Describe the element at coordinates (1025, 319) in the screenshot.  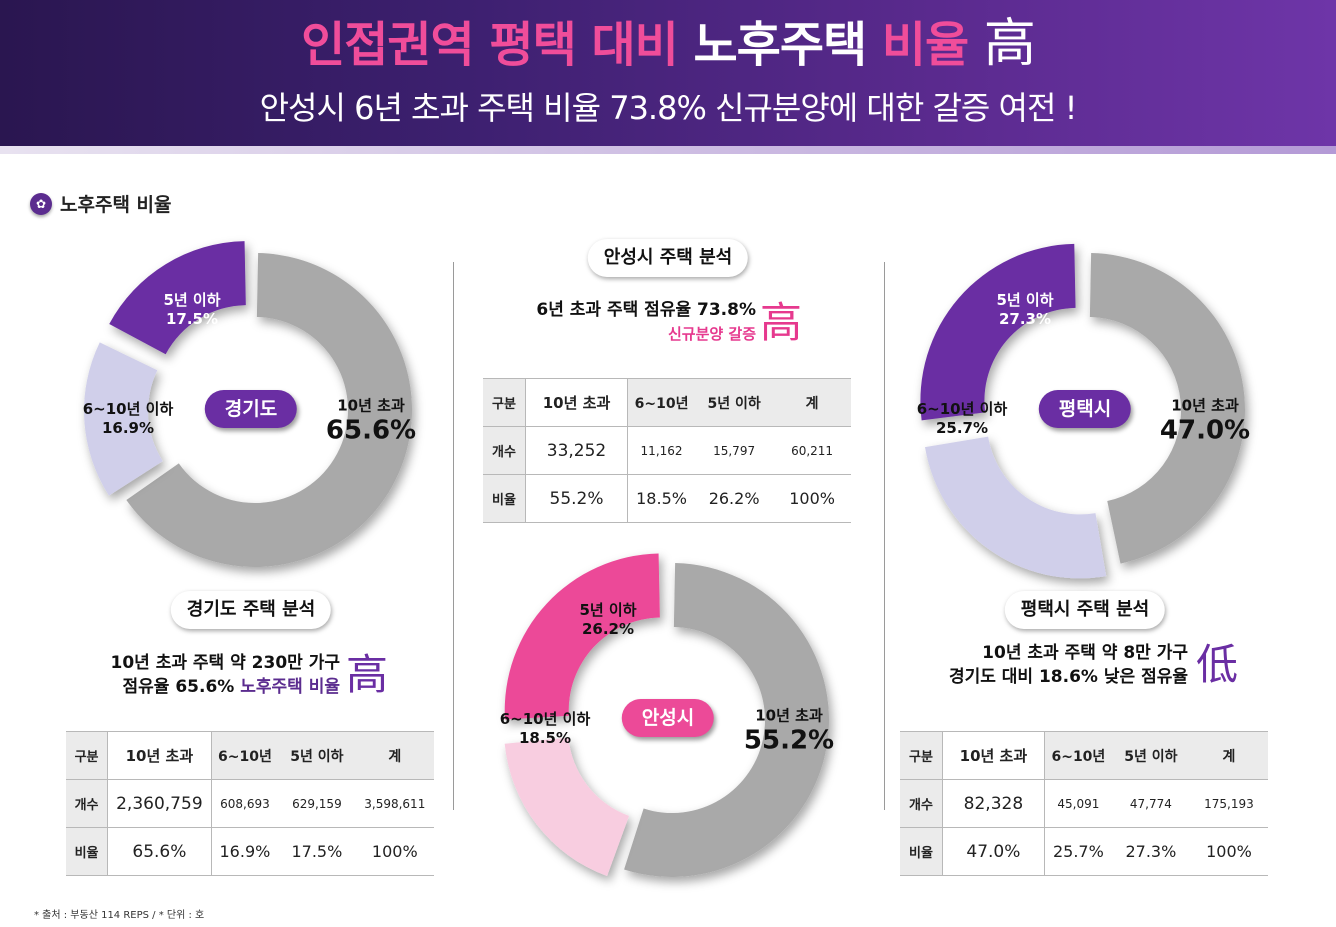
I see `slice-value: 27.3%` at that location.